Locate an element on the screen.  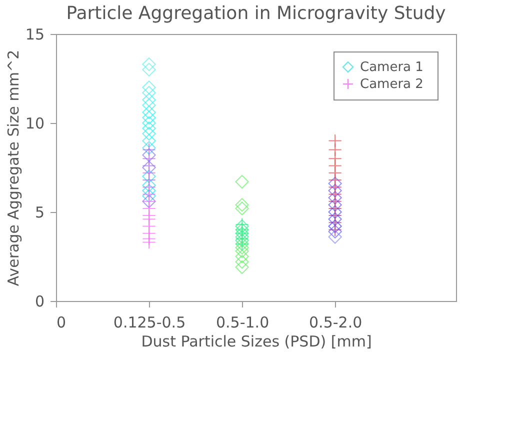
legend-label: Camera 2 is located at coordinates (392, 84).